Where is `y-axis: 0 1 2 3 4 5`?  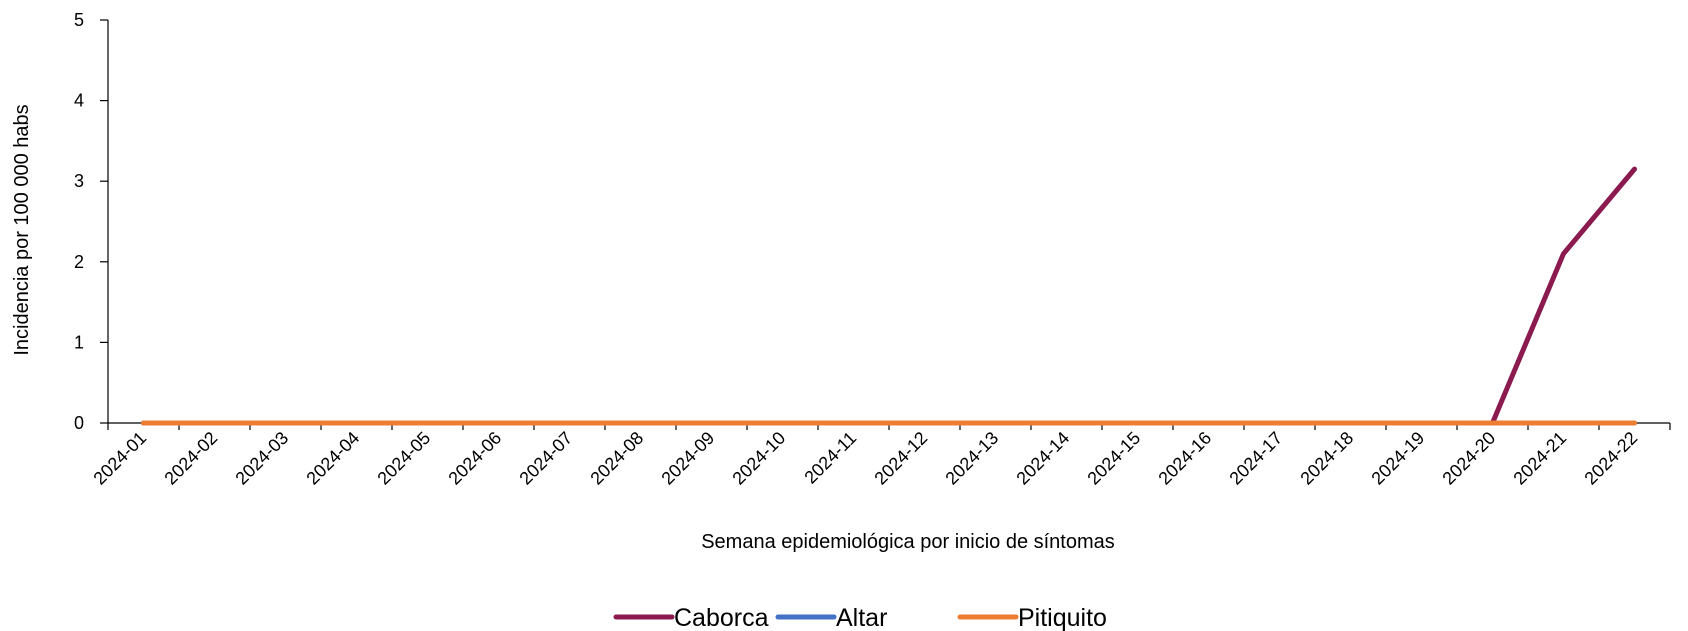
y-axis: 0 1 2 3 4 5 is located at coordinates (91, 221).